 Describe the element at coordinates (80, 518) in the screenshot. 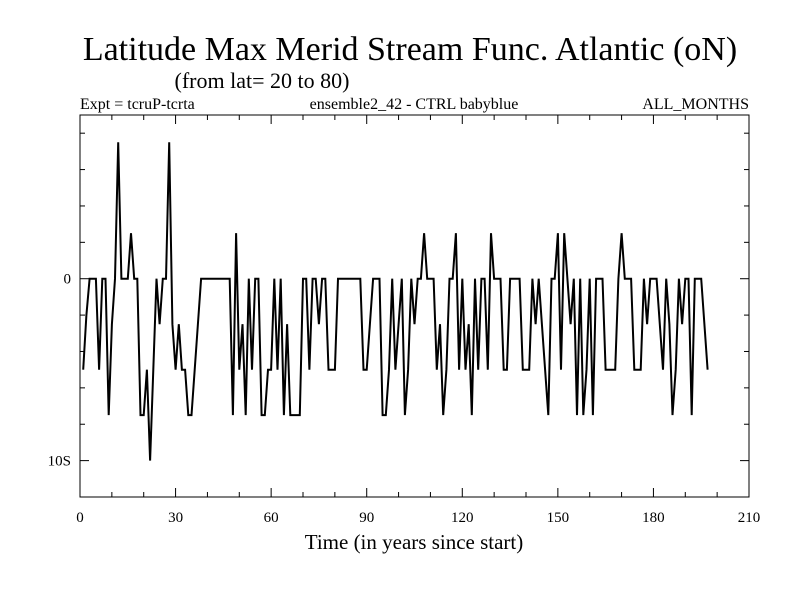

I see `x-tick-label: 0` at that location.